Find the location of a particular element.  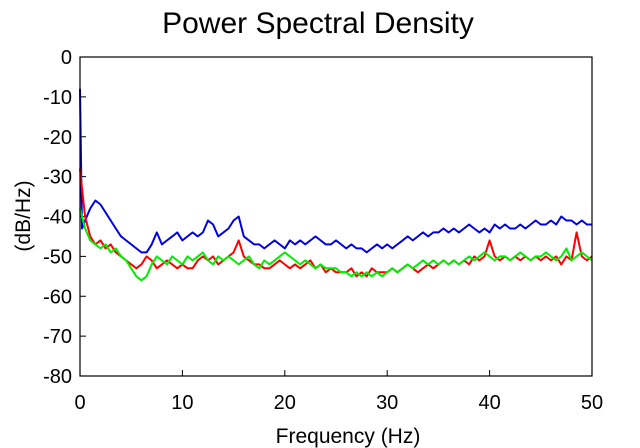

x-tick-label: 0 is located at coordinates (79, 403).